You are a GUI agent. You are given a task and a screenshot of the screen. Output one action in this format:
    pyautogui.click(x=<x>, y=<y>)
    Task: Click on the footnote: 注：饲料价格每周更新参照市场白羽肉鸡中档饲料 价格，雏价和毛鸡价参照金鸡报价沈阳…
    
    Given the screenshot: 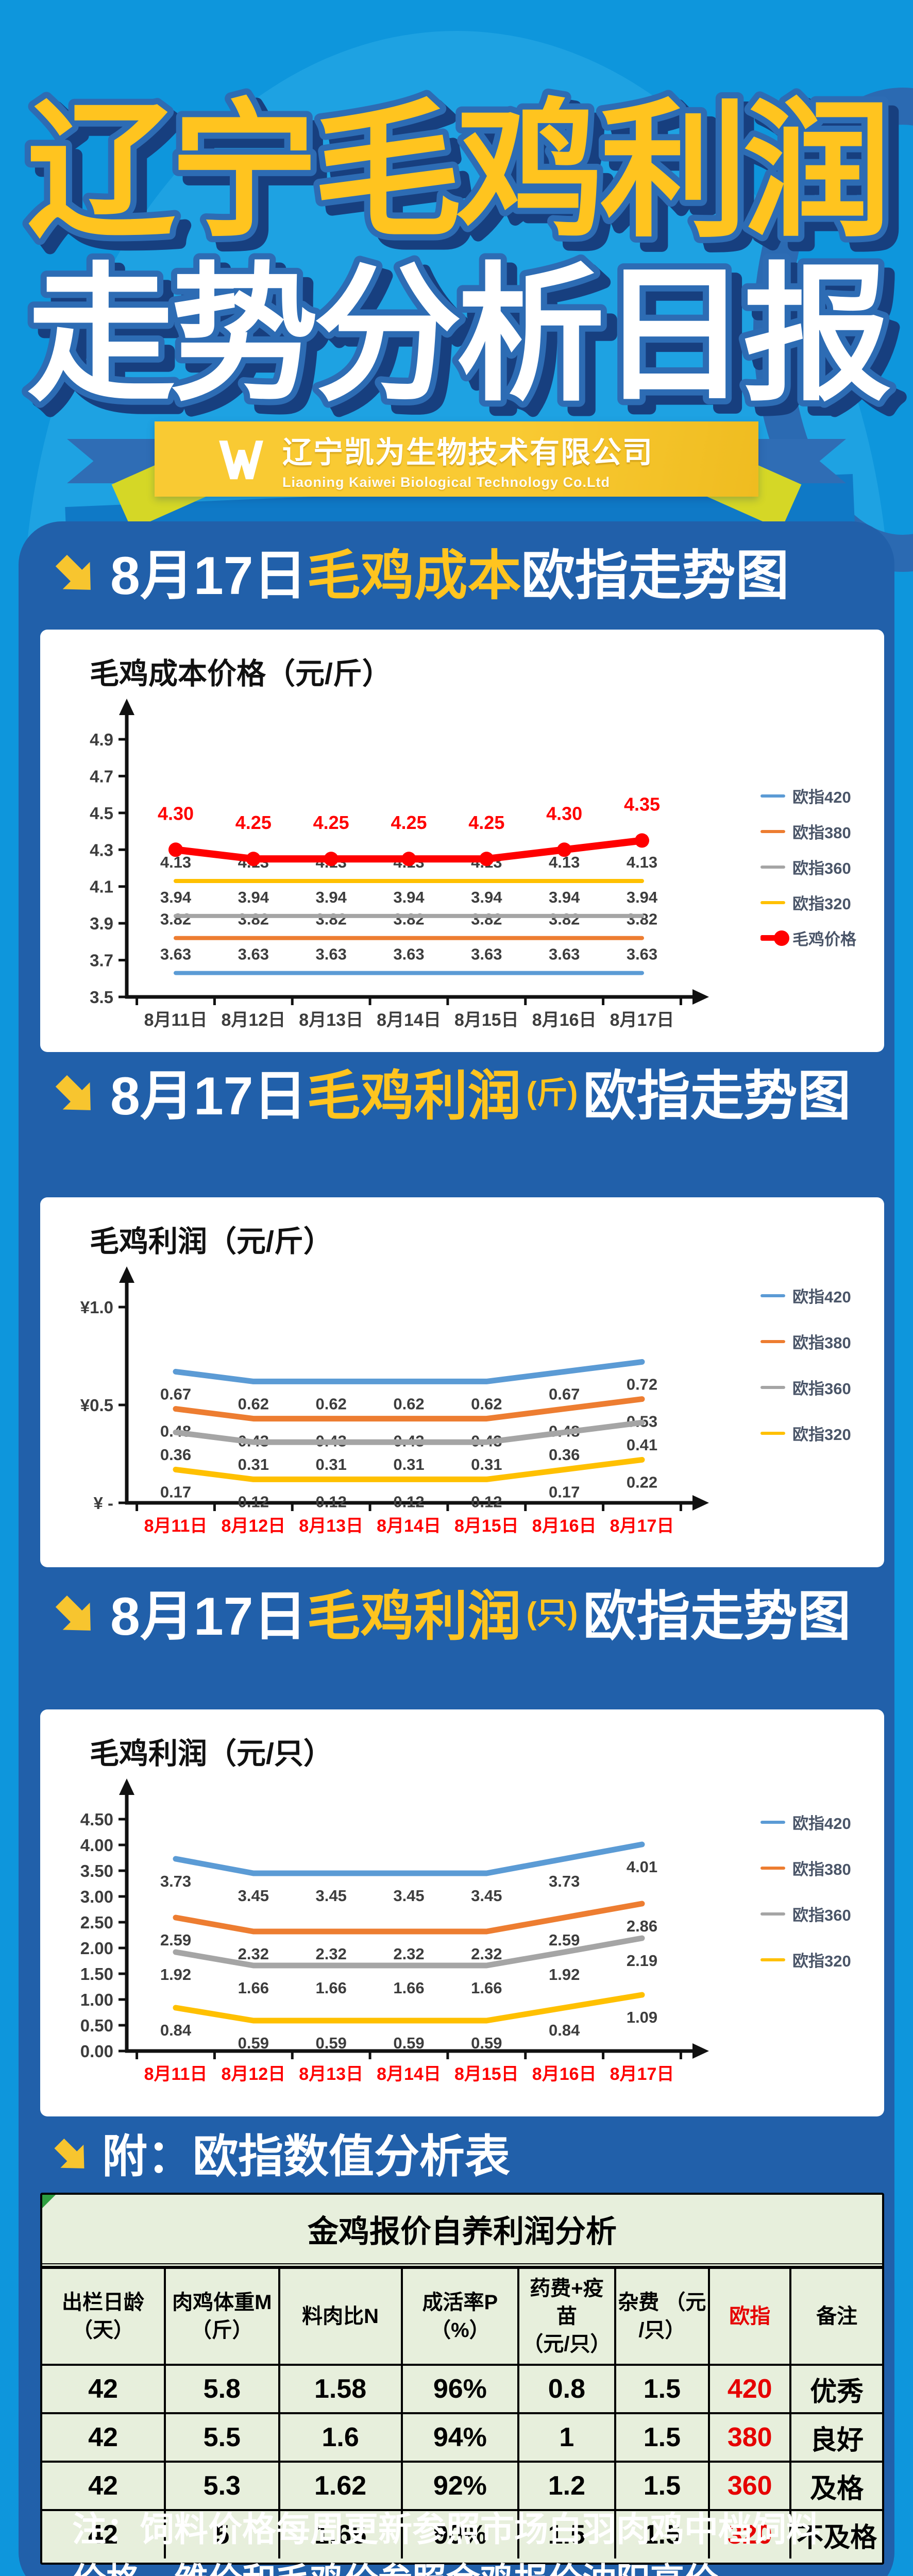 What is the action you would take?
    pyautogui.click(x=446, y=2543)
    